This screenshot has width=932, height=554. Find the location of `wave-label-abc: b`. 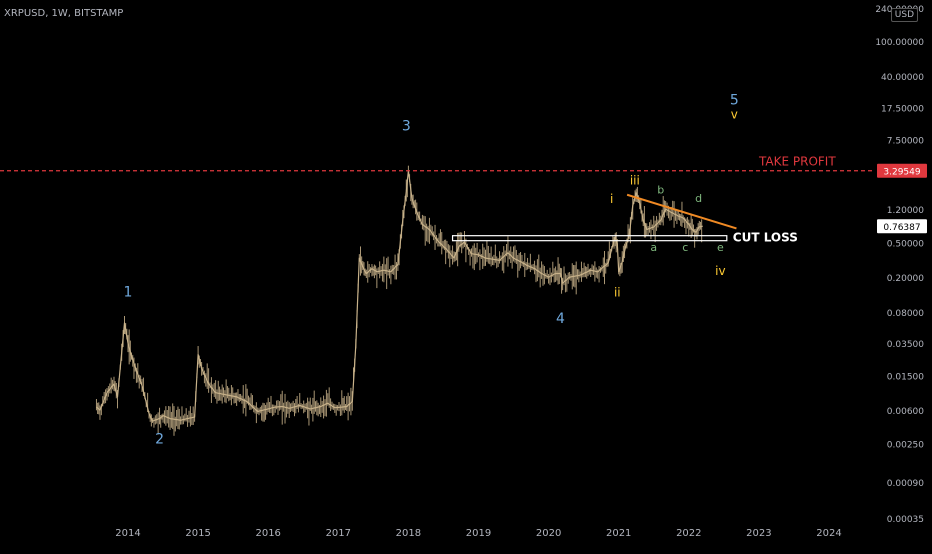

wave-label-abc: b is located at coordinates (660, 190).